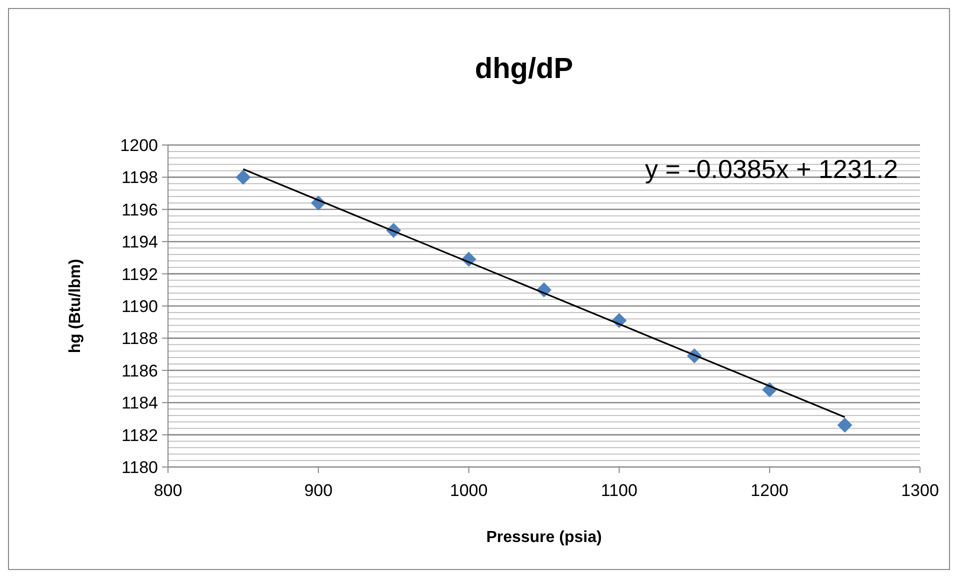  Describe the element at coordinates (139, 242) in the screenshot. I see `y-tick-label: 1194` at that location.